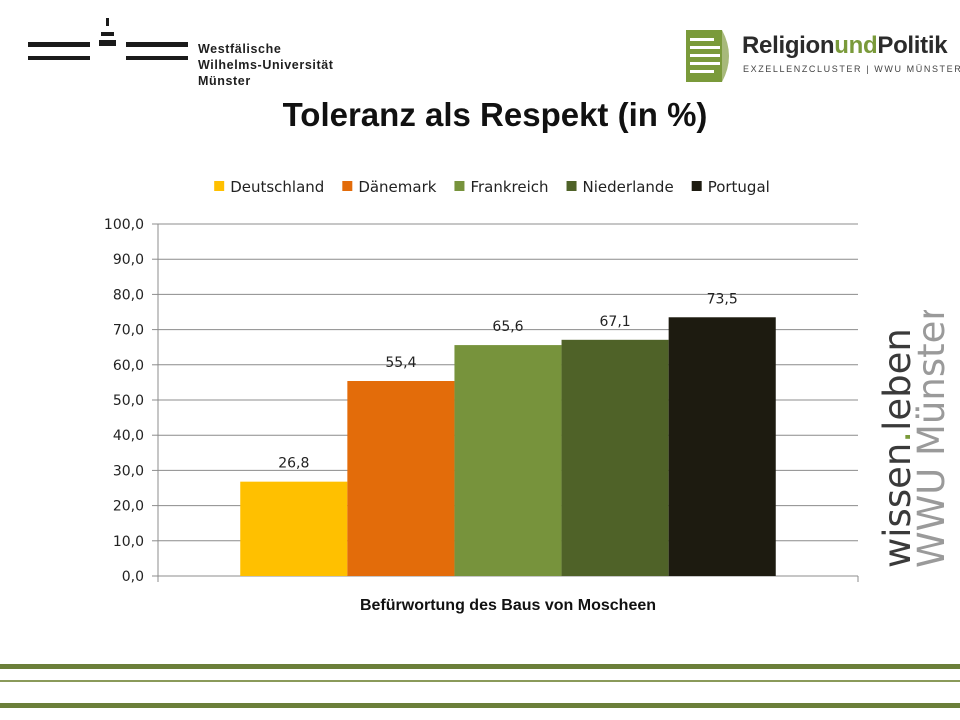 The height and width of the screenshot is (720, 960). What do you see at coordinates (128, 260) in the screenshot?
I see `y-tick-label: 90,0` at bounding box center [128, 260].